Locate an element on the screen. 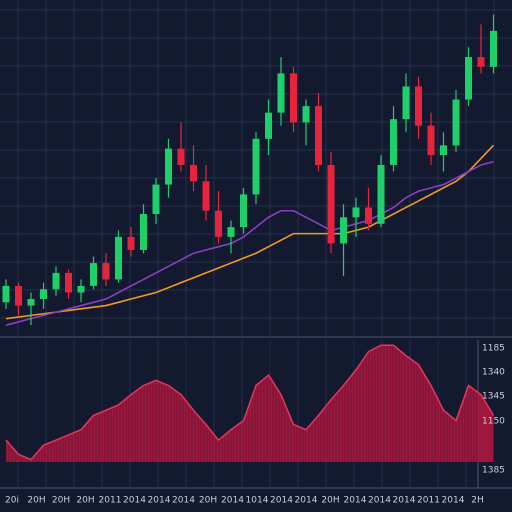 The image size is (512, 512). y-axis-label: 1340 is located at coordinates (493, 373).